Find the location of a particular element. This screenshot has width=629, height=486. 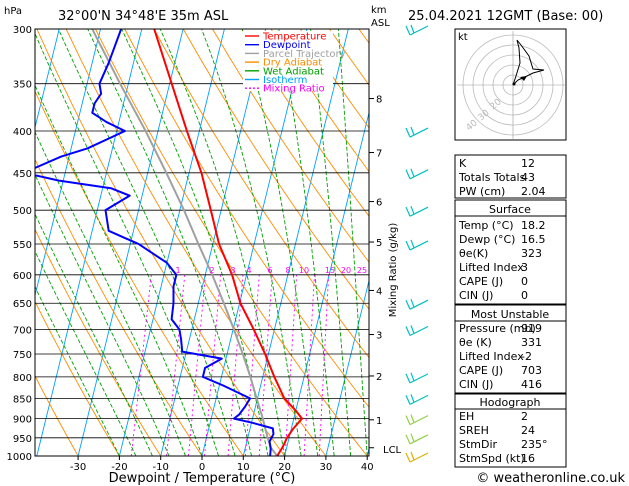

surface-value: 0 is located at coordinates (524, 281).